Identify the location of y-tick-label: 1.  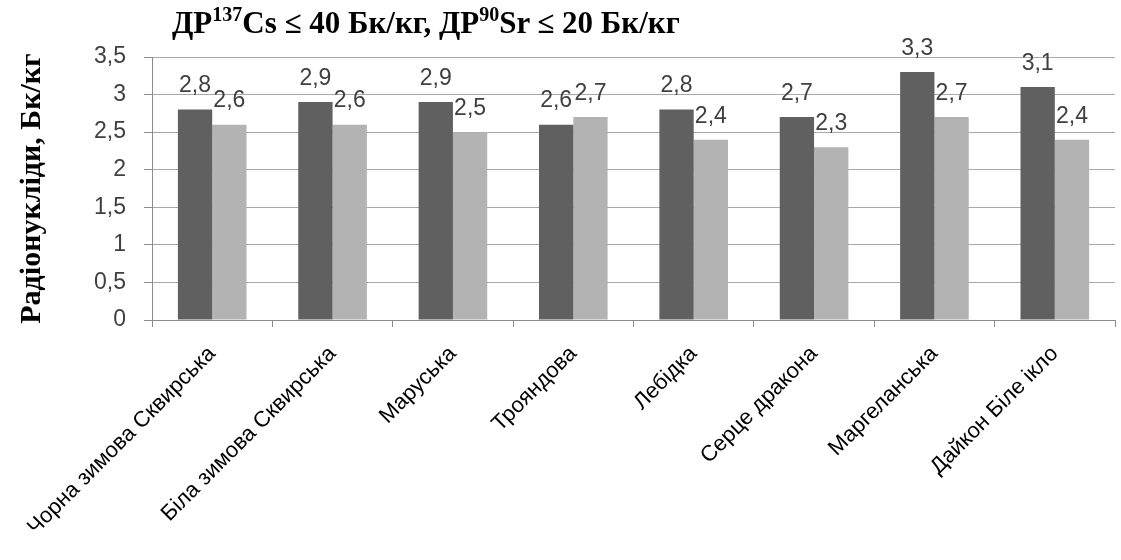
(119, 243).